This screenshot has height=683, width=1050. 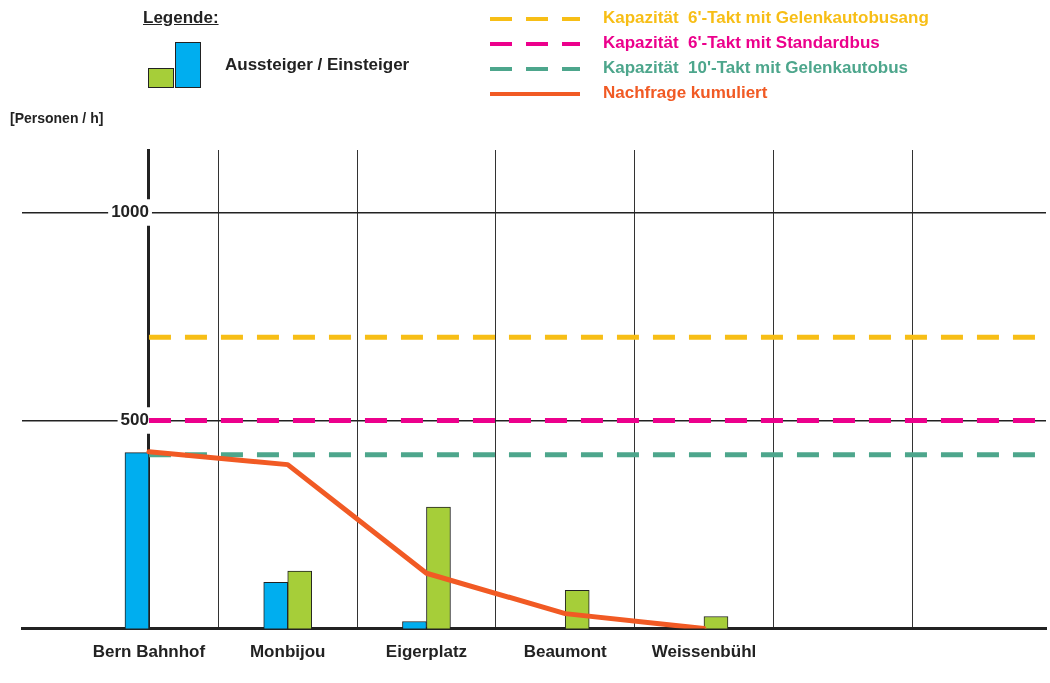 I want to click on y-axis-title: [Personen / h], so click(x=57, y=118).